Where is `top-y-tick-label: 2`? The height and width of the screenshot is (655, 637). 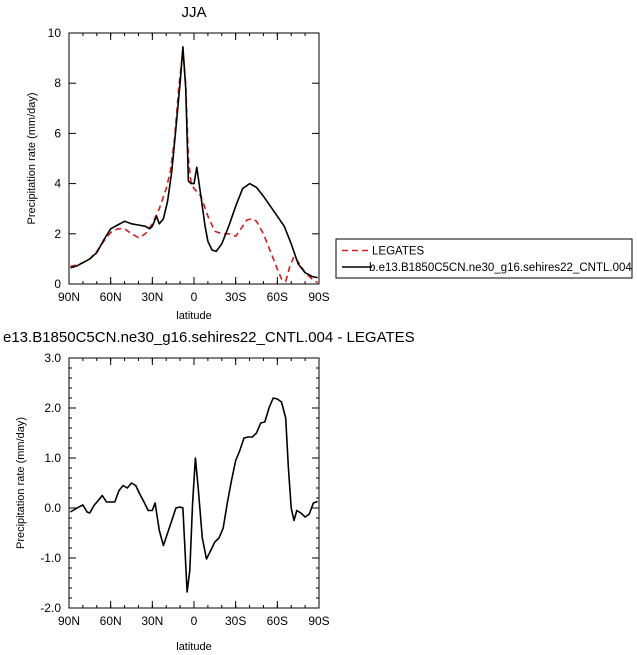 top-y-tick-label: 2 is located at coordinates (57, 234).